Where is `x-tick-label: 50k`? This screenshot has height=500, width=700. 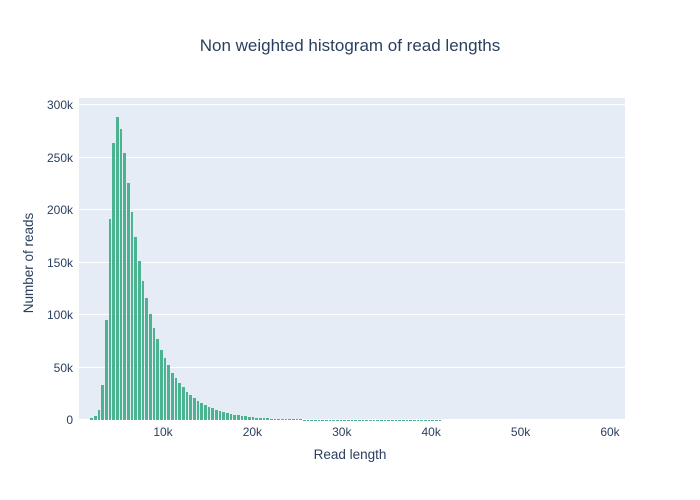 x-tick-label: 50k is located at coordinates (520, 432).